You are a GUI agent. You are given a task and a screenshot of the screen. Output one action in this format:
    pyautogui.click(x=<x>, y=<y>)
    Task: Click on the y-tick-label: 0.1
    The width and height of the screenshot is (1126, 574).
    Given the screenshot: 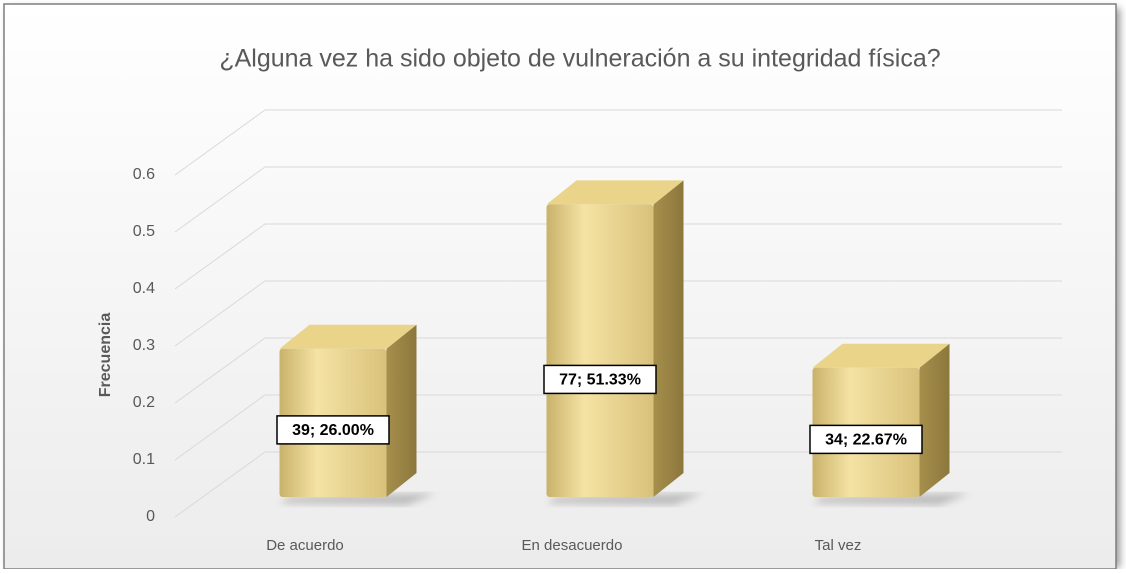 What is the action you would take?
    pyautogui.click(x=144, y=459)
    